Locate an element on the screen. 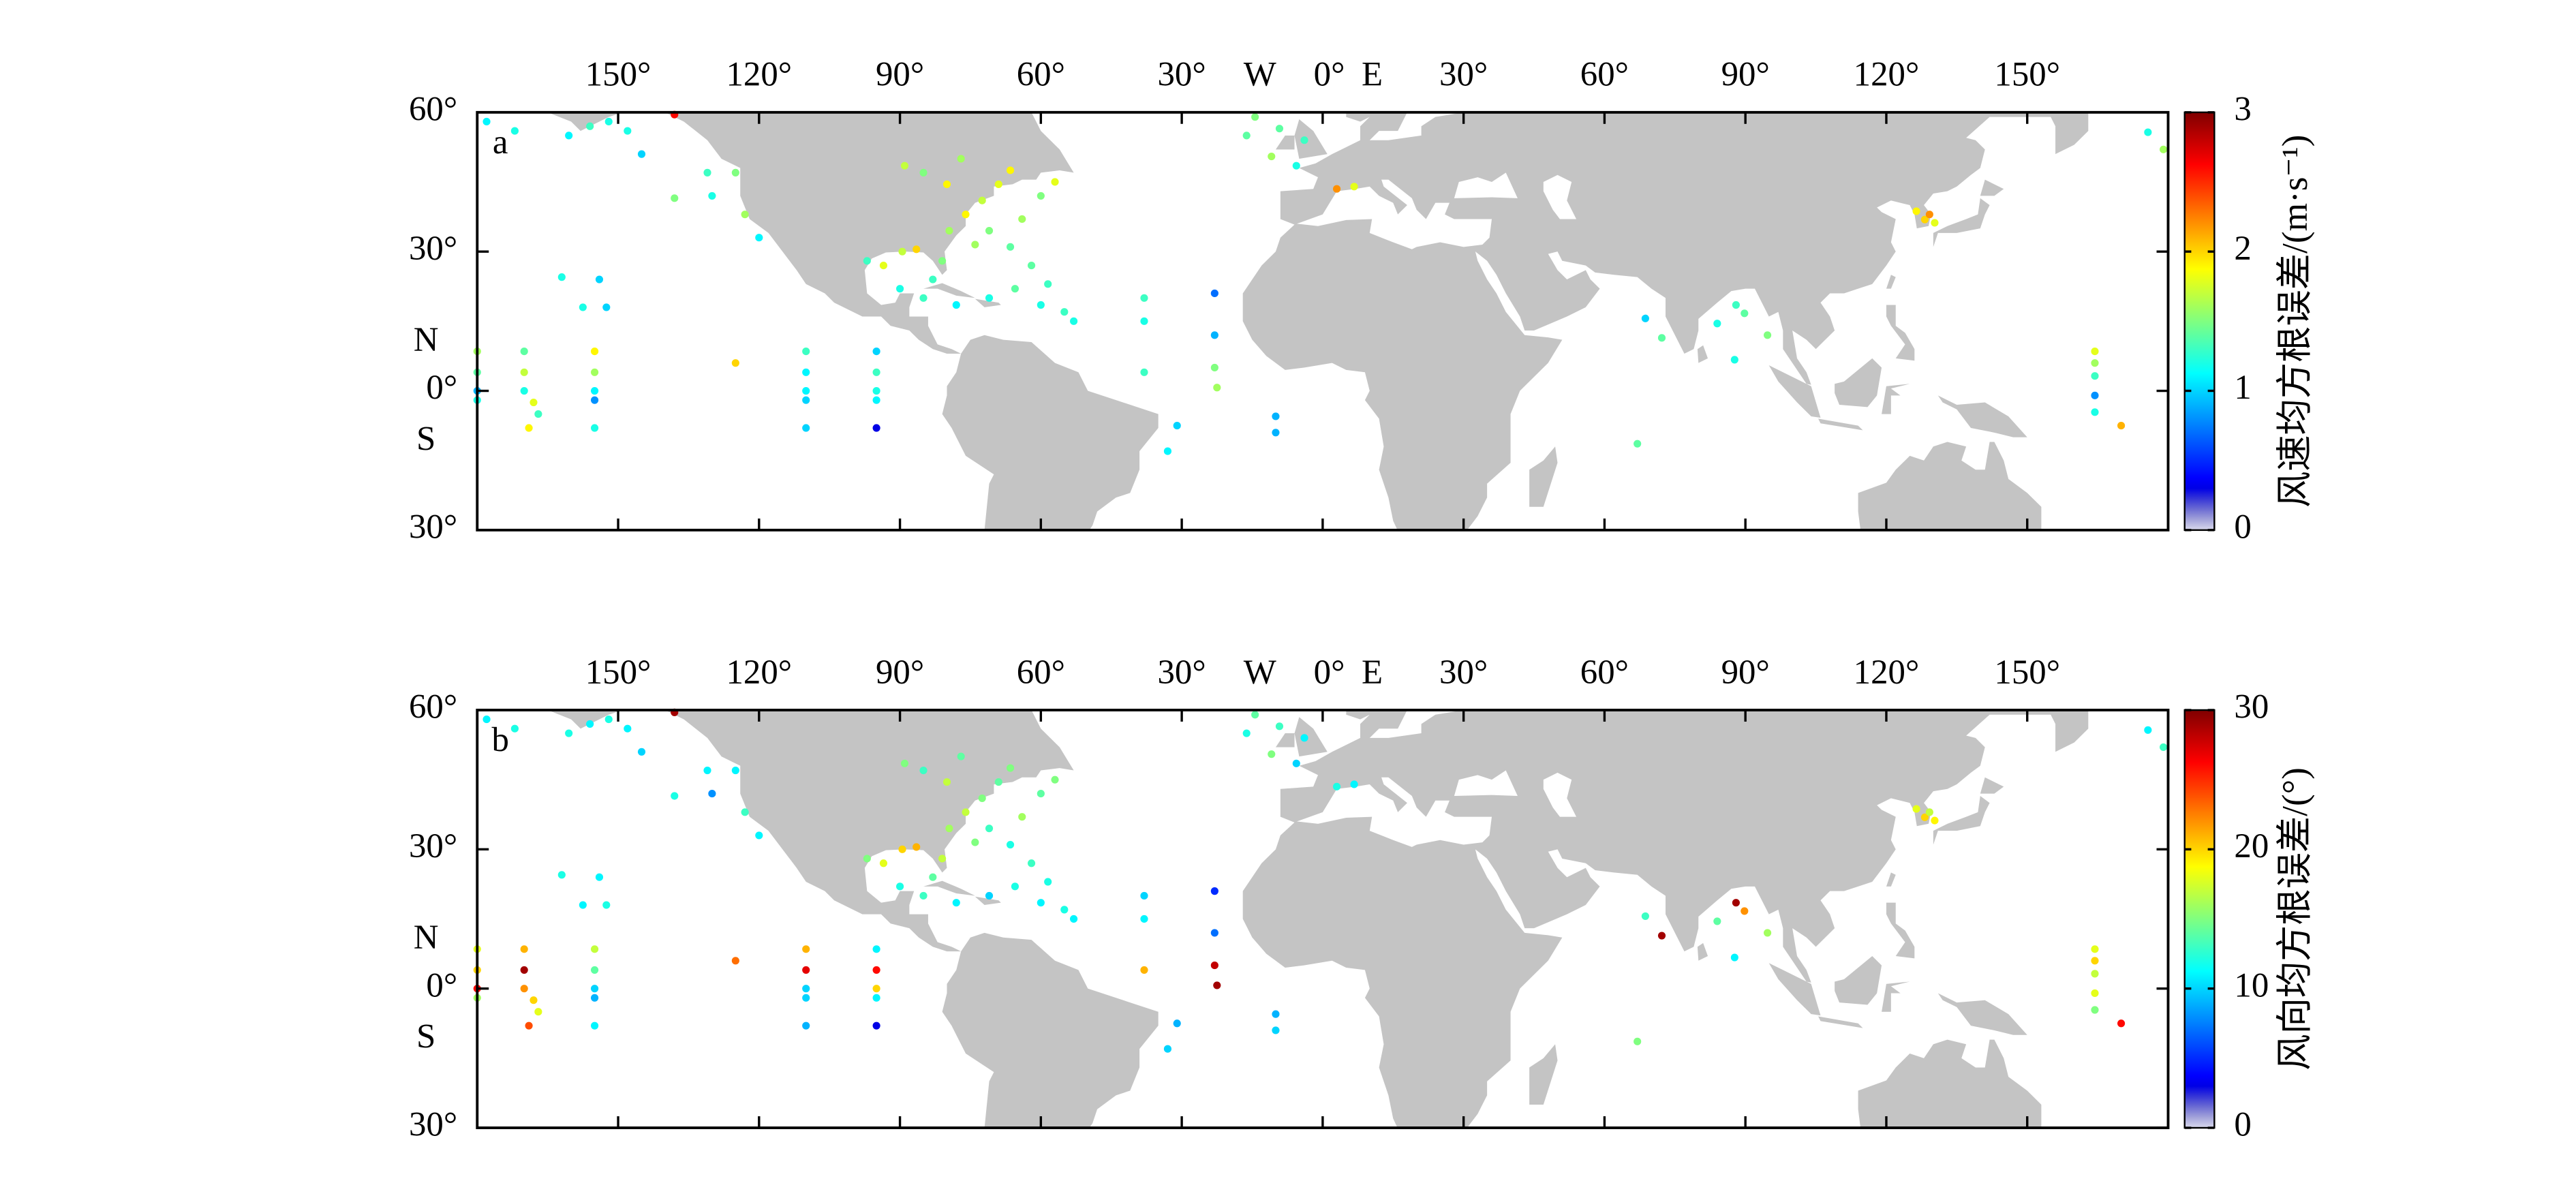  hemisphere-label: N is located at coordinates (426, 938).